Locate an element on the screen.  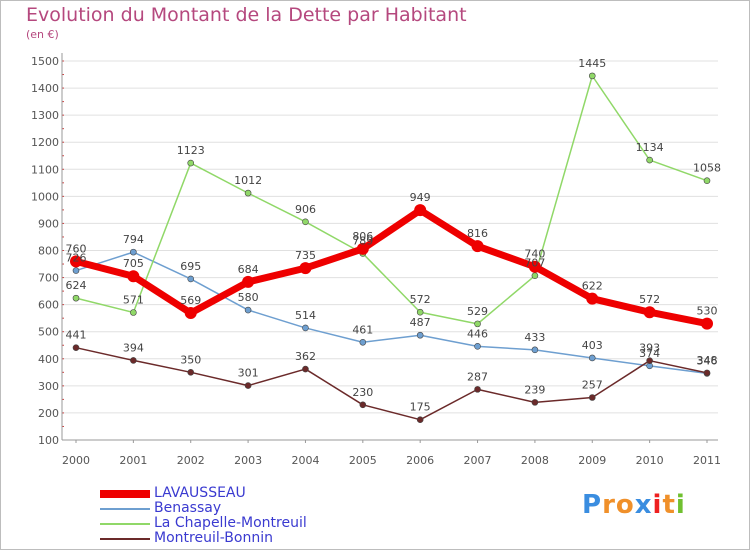
y-tick-label: 400 is located at coordinates (48, 359).